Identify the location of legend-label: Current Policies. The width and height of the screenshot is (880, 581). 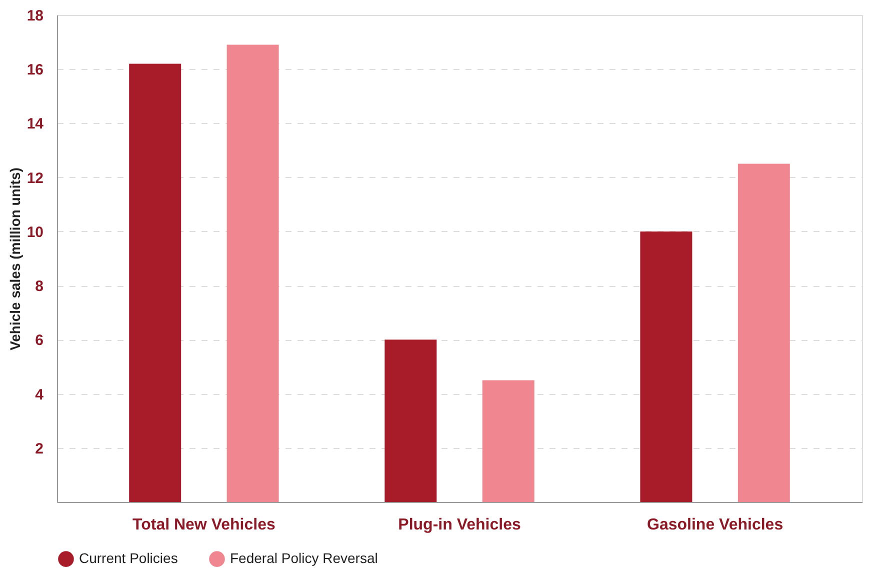
(128, 558).